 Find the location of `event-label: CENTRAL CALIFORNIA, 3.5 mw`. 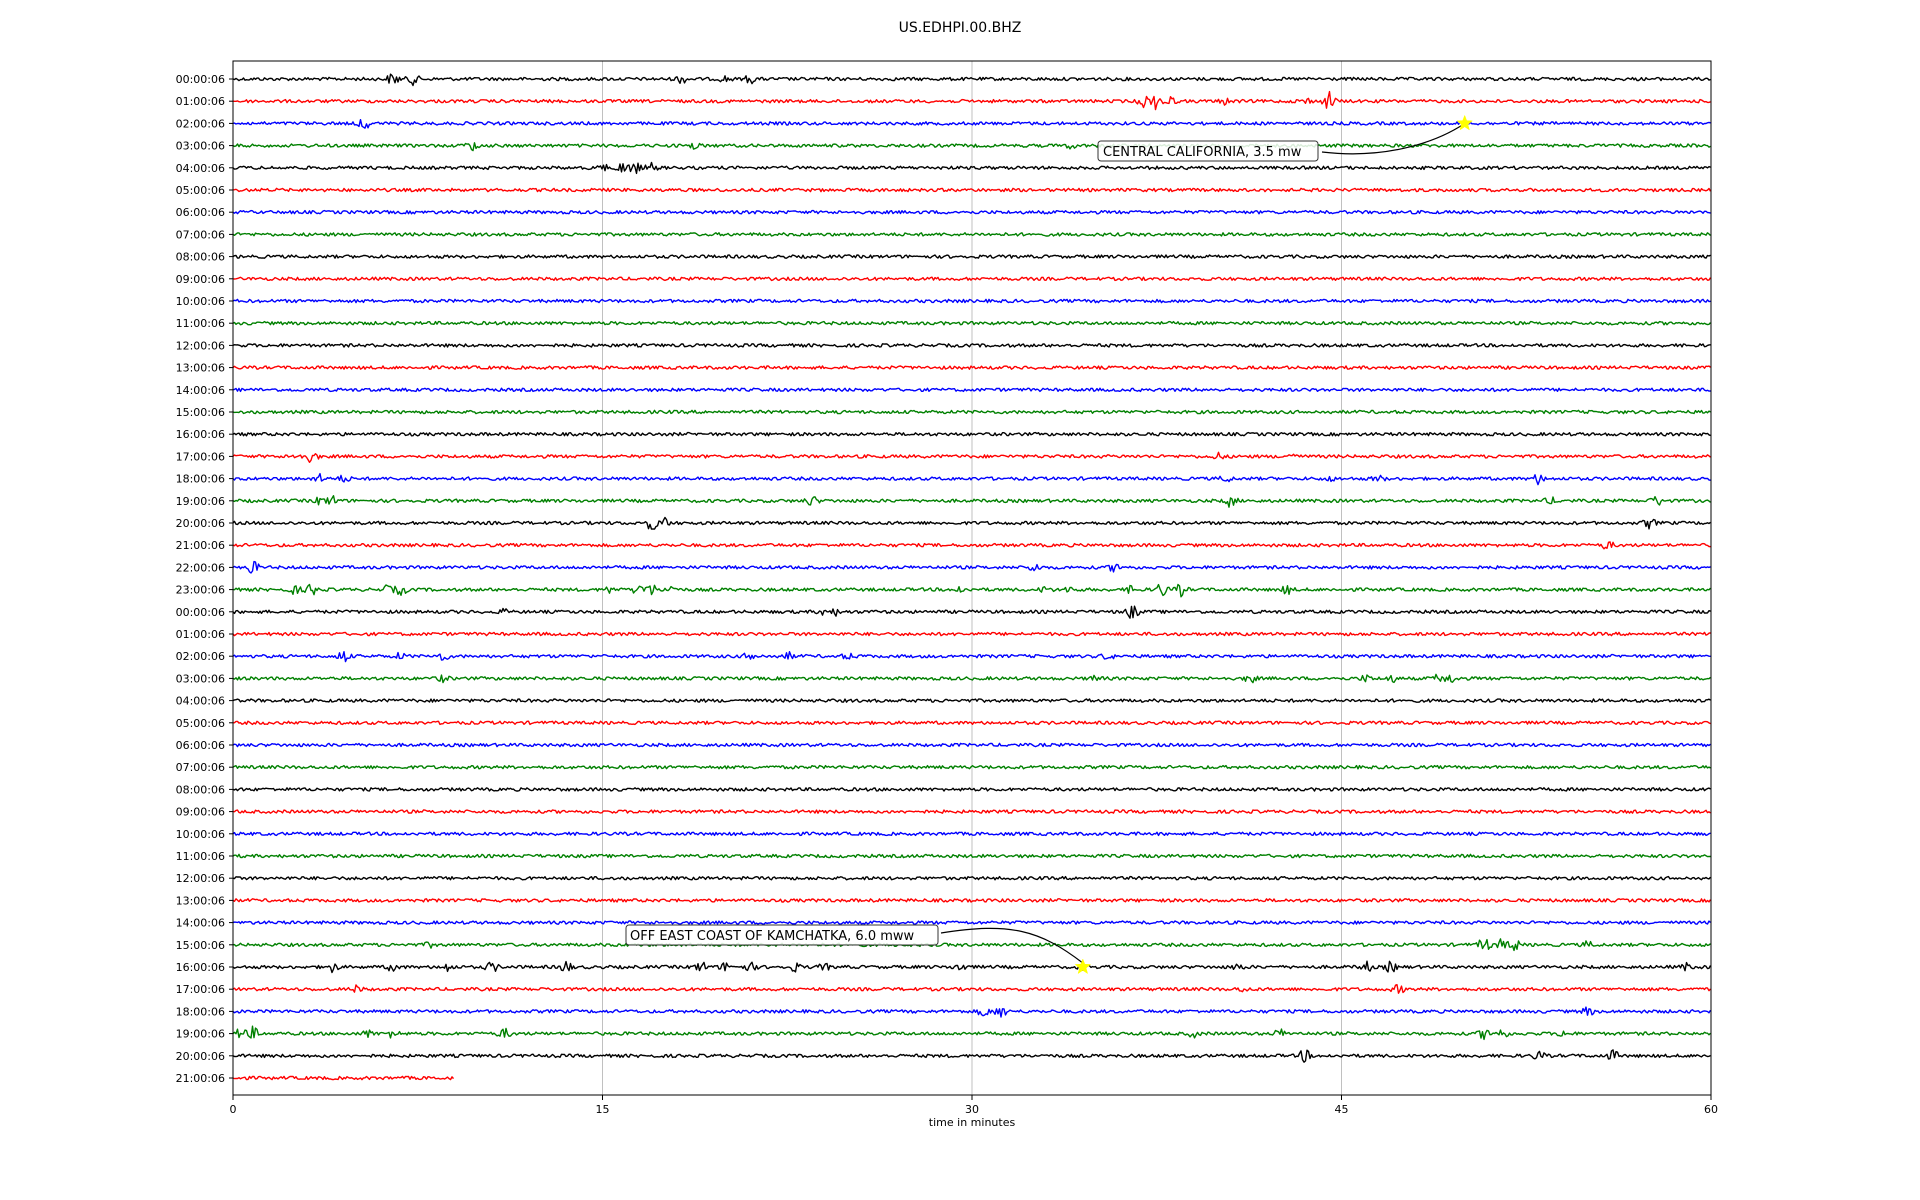

event-label: CENTRAL CALIFORNIA, 3.5 mw is located at coordinates (1202, 152).